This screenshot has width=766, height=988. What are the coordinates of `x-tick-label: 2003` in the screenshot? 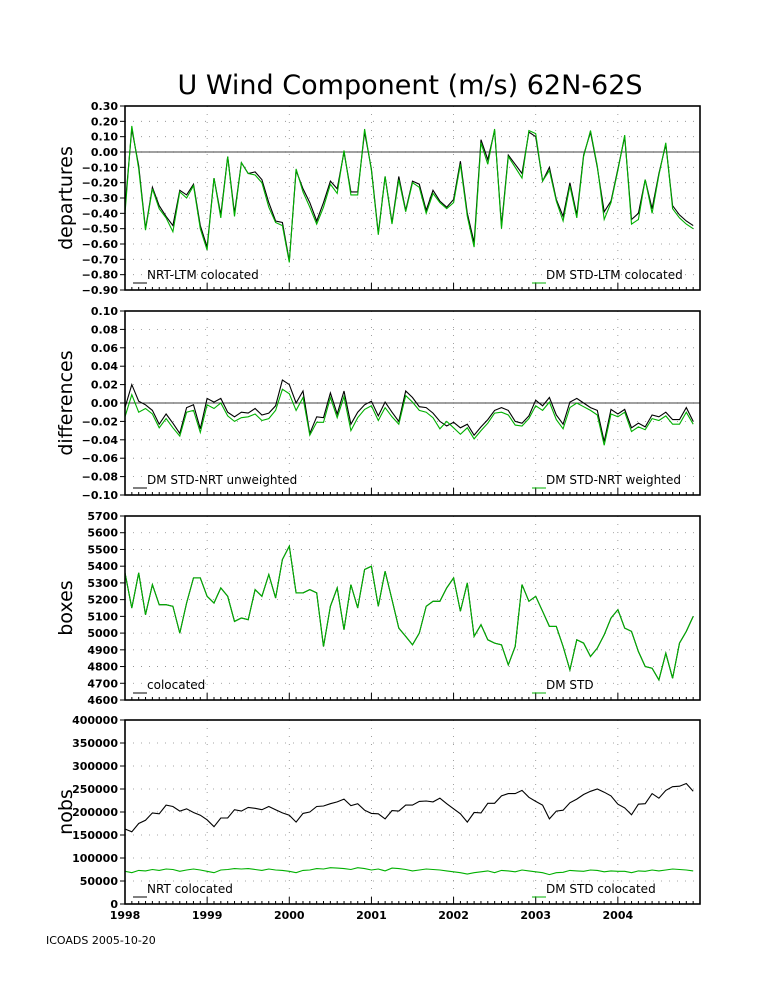 It's located at (535, 915).